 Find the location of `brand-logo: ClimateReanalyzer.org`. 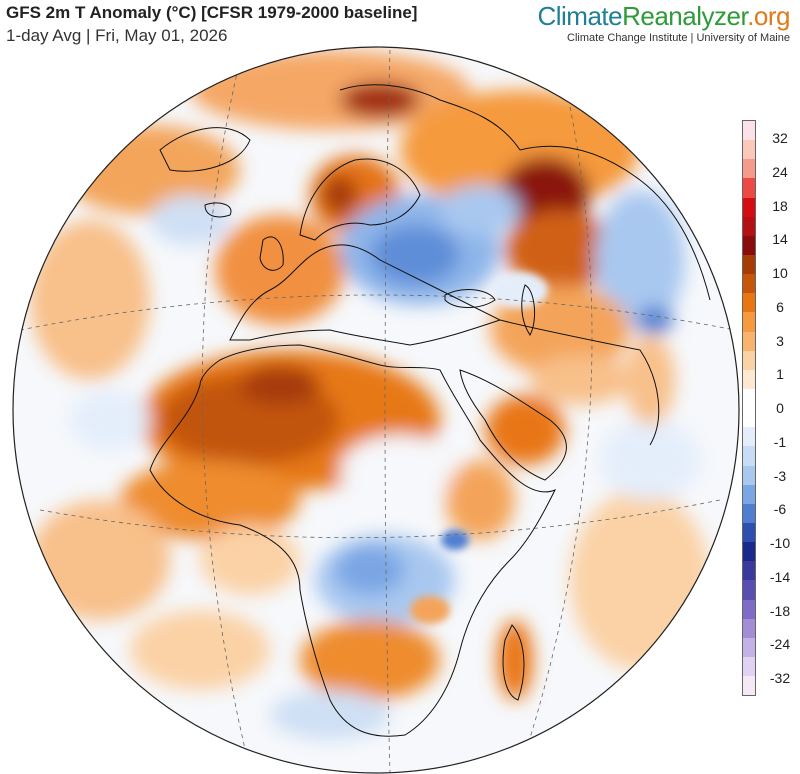

brand-logo: ClimateReanalyzer.org is located at coordinates (663, 16).